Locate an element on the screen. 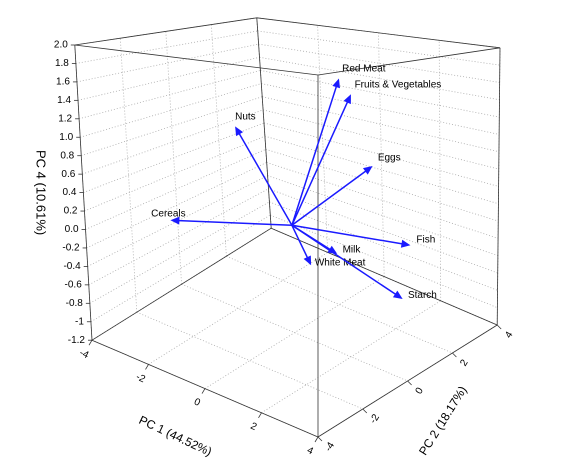  x-axis-title: PC 1 (44.52%) is located at coordinates (175, 436).